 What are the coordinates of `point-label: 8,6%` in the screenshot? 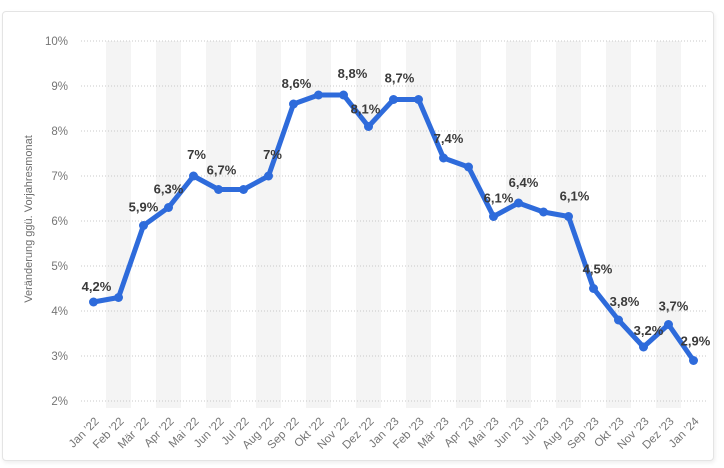 It's located at (297, 83).